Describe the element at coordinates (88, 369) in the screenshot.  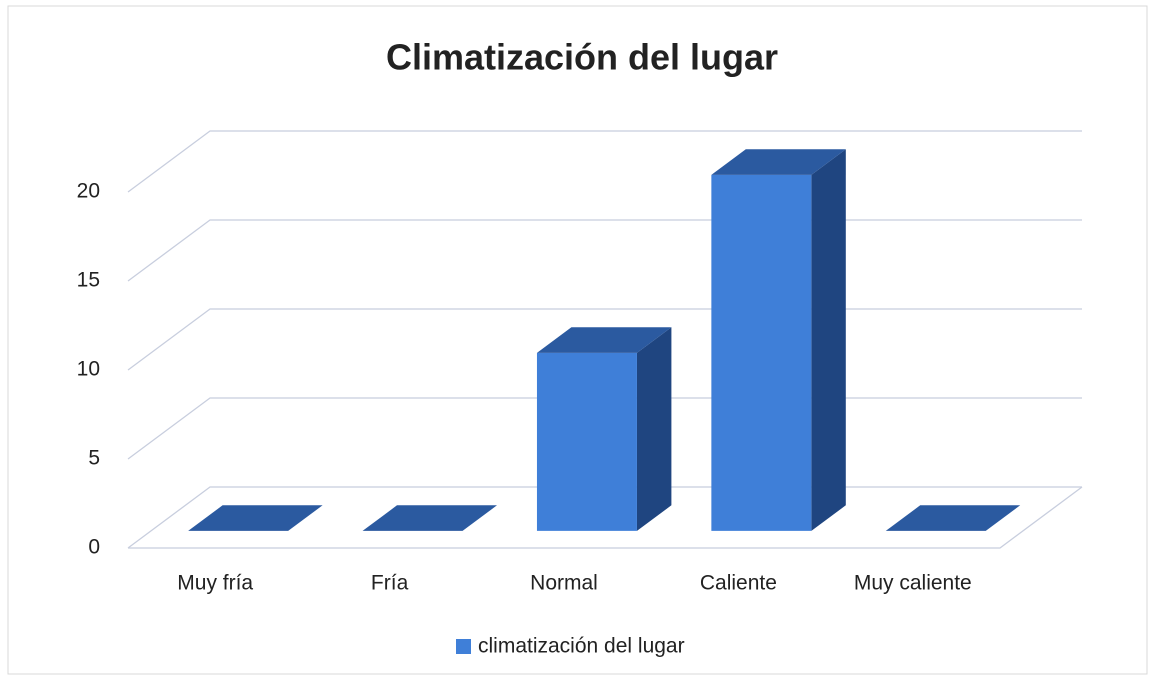
I see `y-tick-label: 10` at that location.